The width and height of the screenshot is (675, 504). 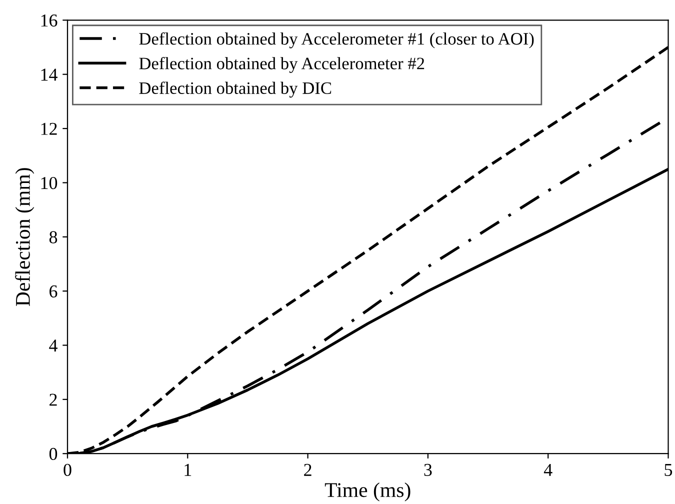 What do you see at coordinates (24, 237) in the screenshot?
I see `y-axis-title: Deflection (mm)` at bounding box center [24, 237].